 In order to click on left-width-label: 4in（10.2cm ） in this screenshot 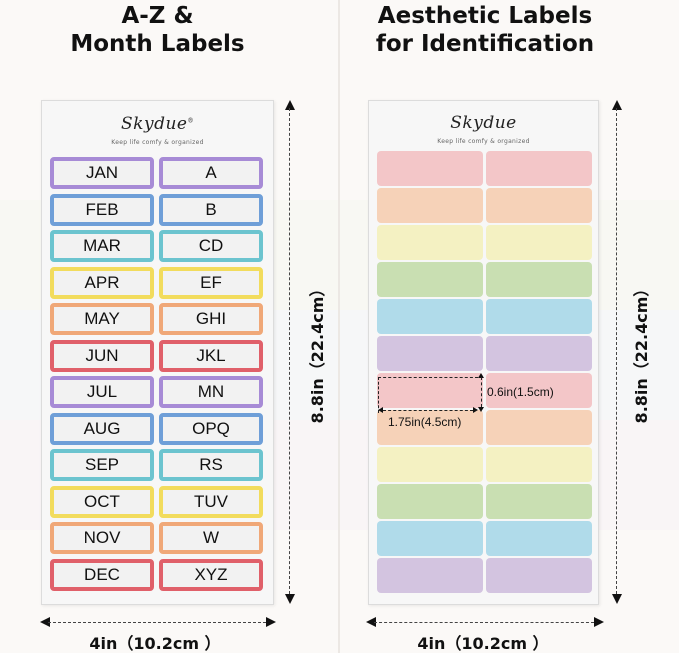, I will do `click(155, 643)`.